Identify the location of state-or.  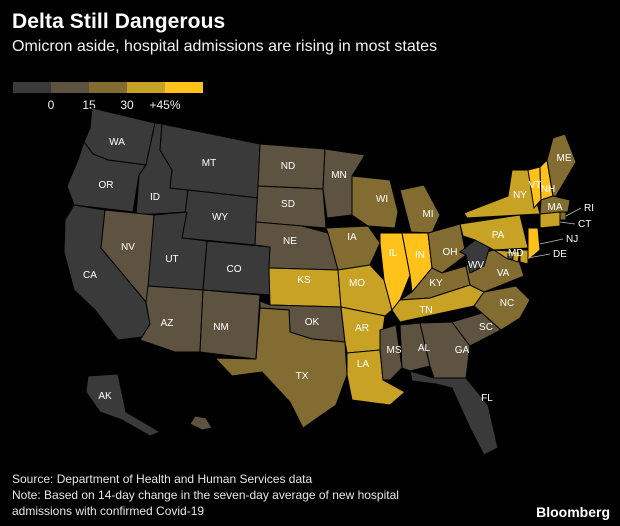
(106, 176).